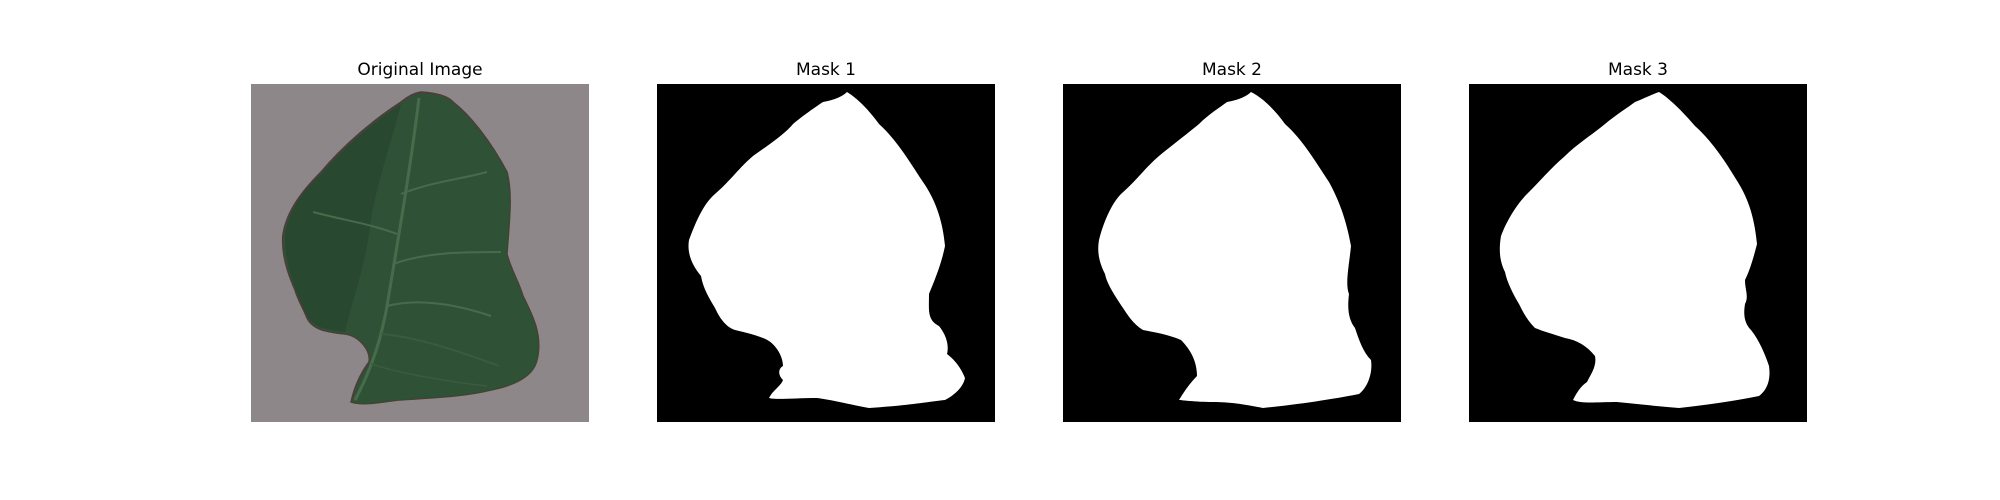 Image resolution: width=2000 pixels, height=500 pixels. I want to click on panel-original-image: Original Image, so click(420, 240).